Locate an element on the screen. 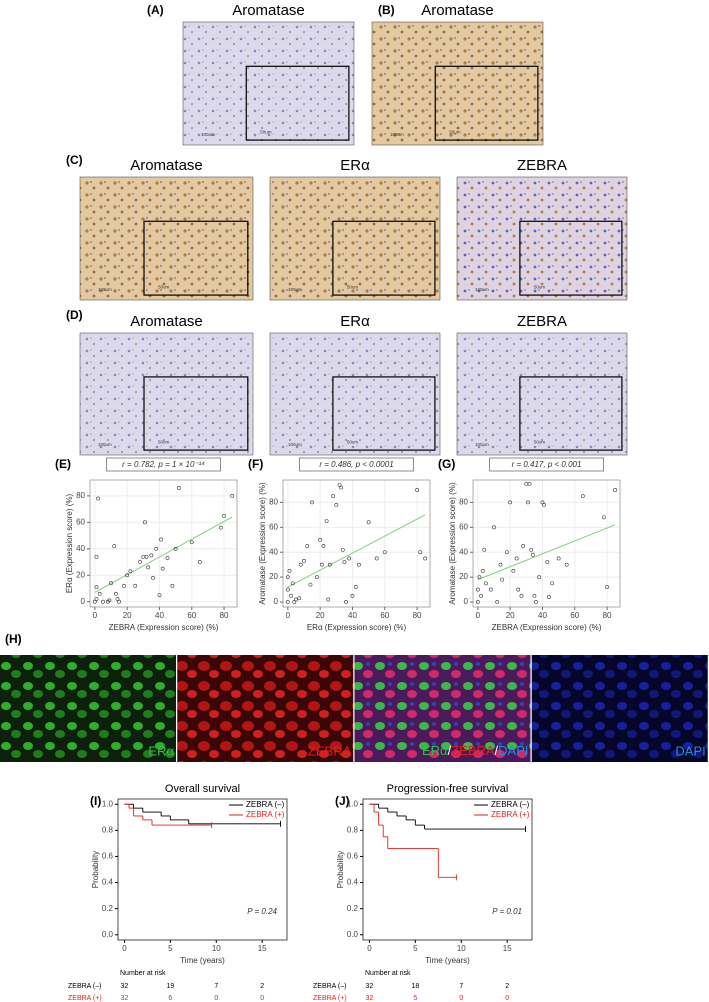  panel-label: (G) is located at coordinates (446, 464).